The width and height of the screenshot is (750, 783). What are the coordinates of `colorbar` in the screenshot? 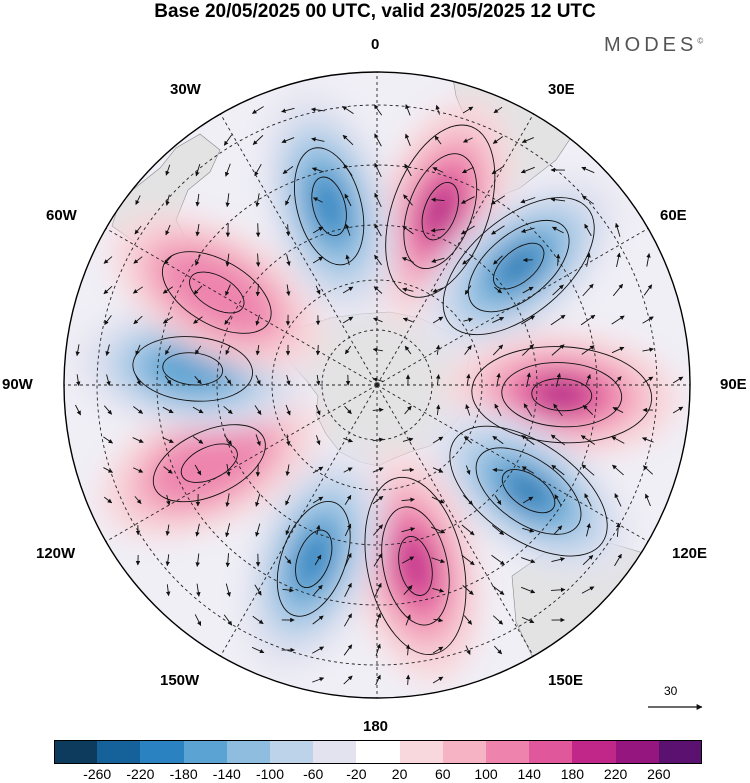 It's located at (378, 752).